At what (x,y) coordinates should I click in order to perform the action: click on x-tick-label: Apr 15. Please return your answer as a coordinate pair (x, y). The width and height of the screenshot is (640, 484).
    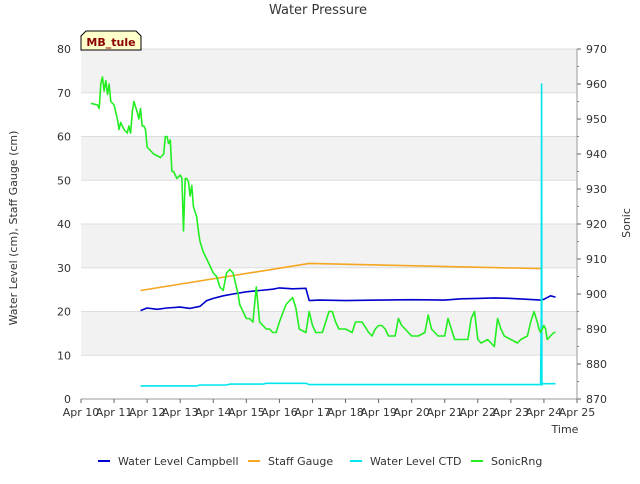
    Looking at the image, I should click on (246, 412).